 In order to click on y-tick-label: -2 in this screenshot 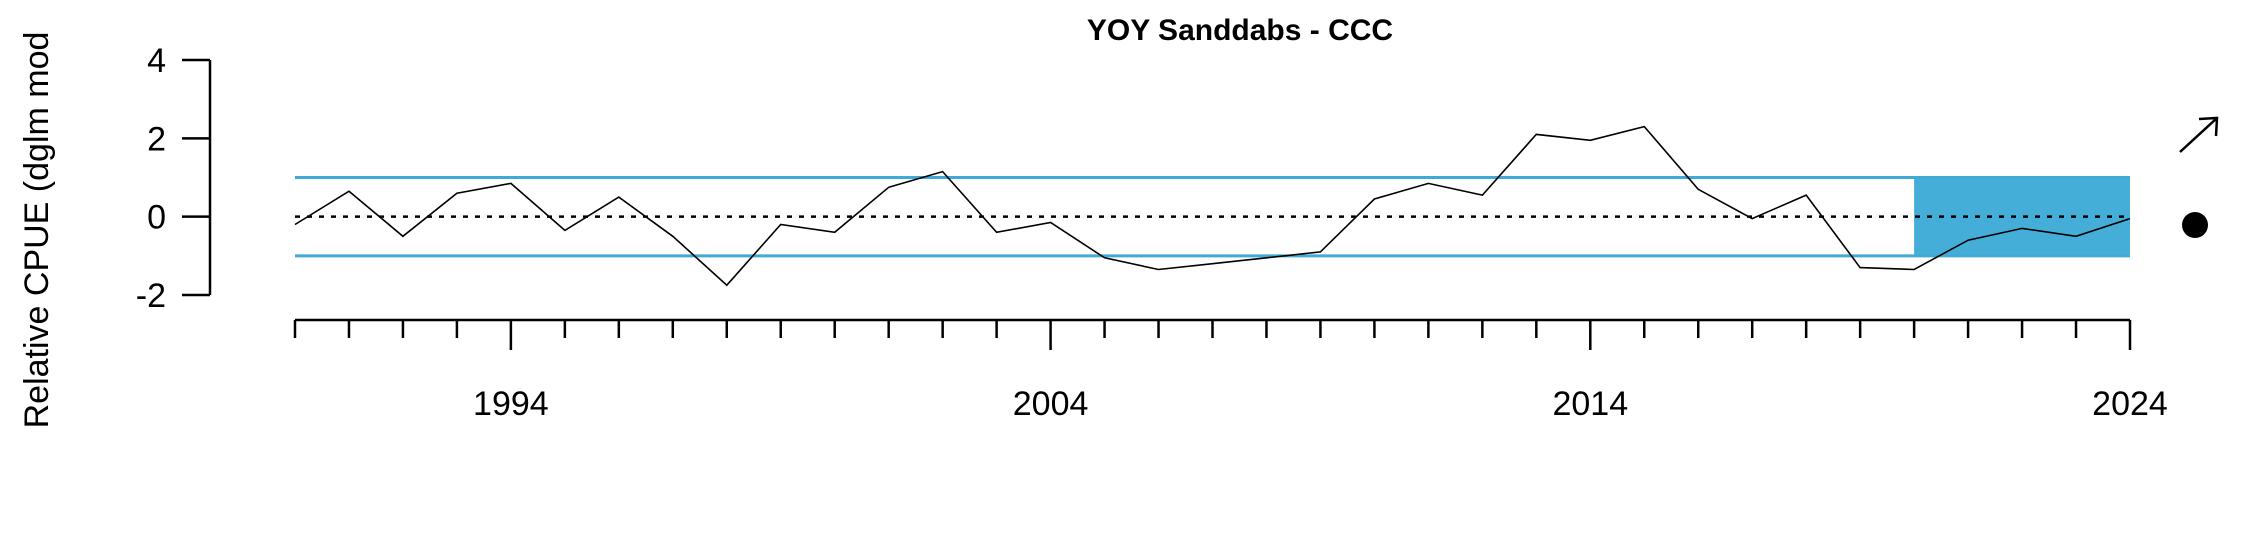, I will do `click(151, 296)`.